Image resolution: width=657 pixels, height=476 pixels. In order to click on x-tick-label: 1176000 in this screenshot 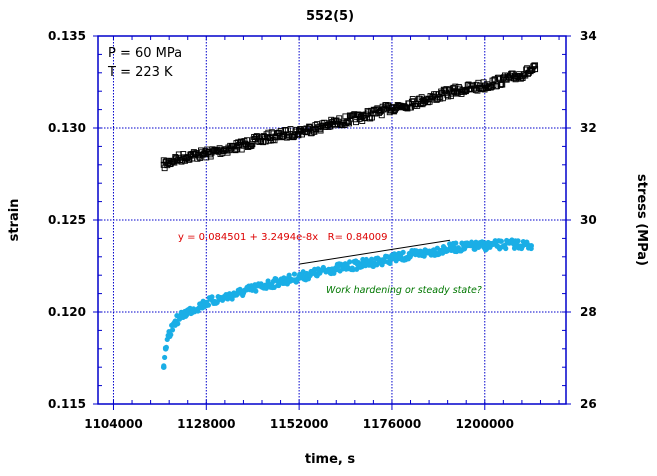, I will do `click(392, 424)`.